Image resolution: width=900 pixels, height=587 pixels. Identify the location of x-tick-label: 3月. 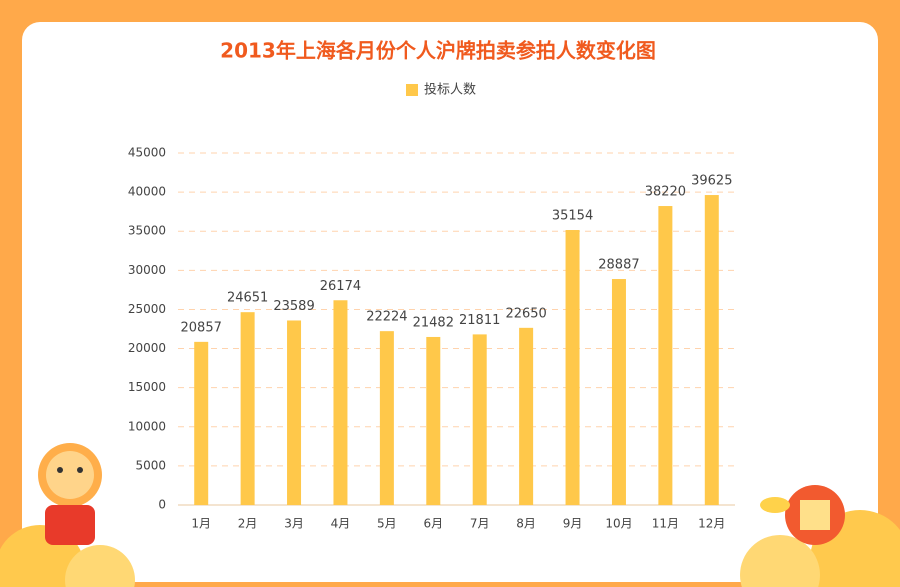
(294, 524).